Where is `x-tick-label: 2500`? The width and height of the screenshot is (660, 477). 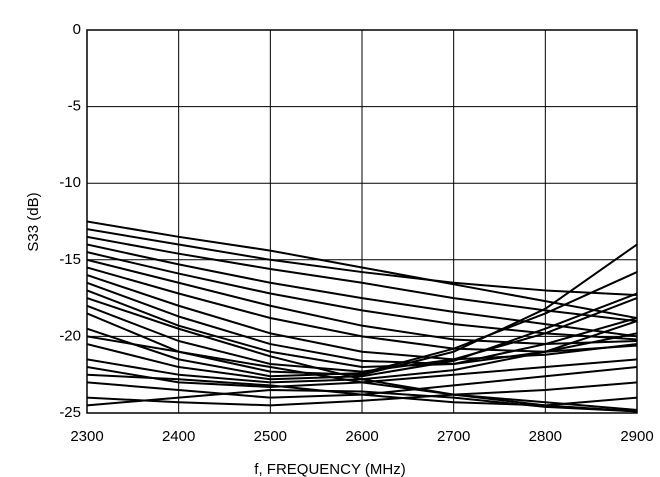
x-tick-label: 2500 is located at coordinates (270, 436).